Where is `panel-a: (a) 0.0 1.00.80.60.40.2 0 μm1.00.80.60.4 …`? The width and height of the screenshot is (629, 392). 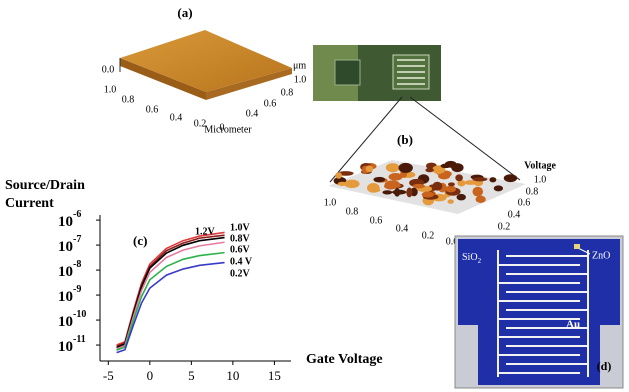 panel-a: (a) 0.0 1.00.80.60.40.2 0 μm1.00.80.60.4 … is located at coordinates (204, 70).